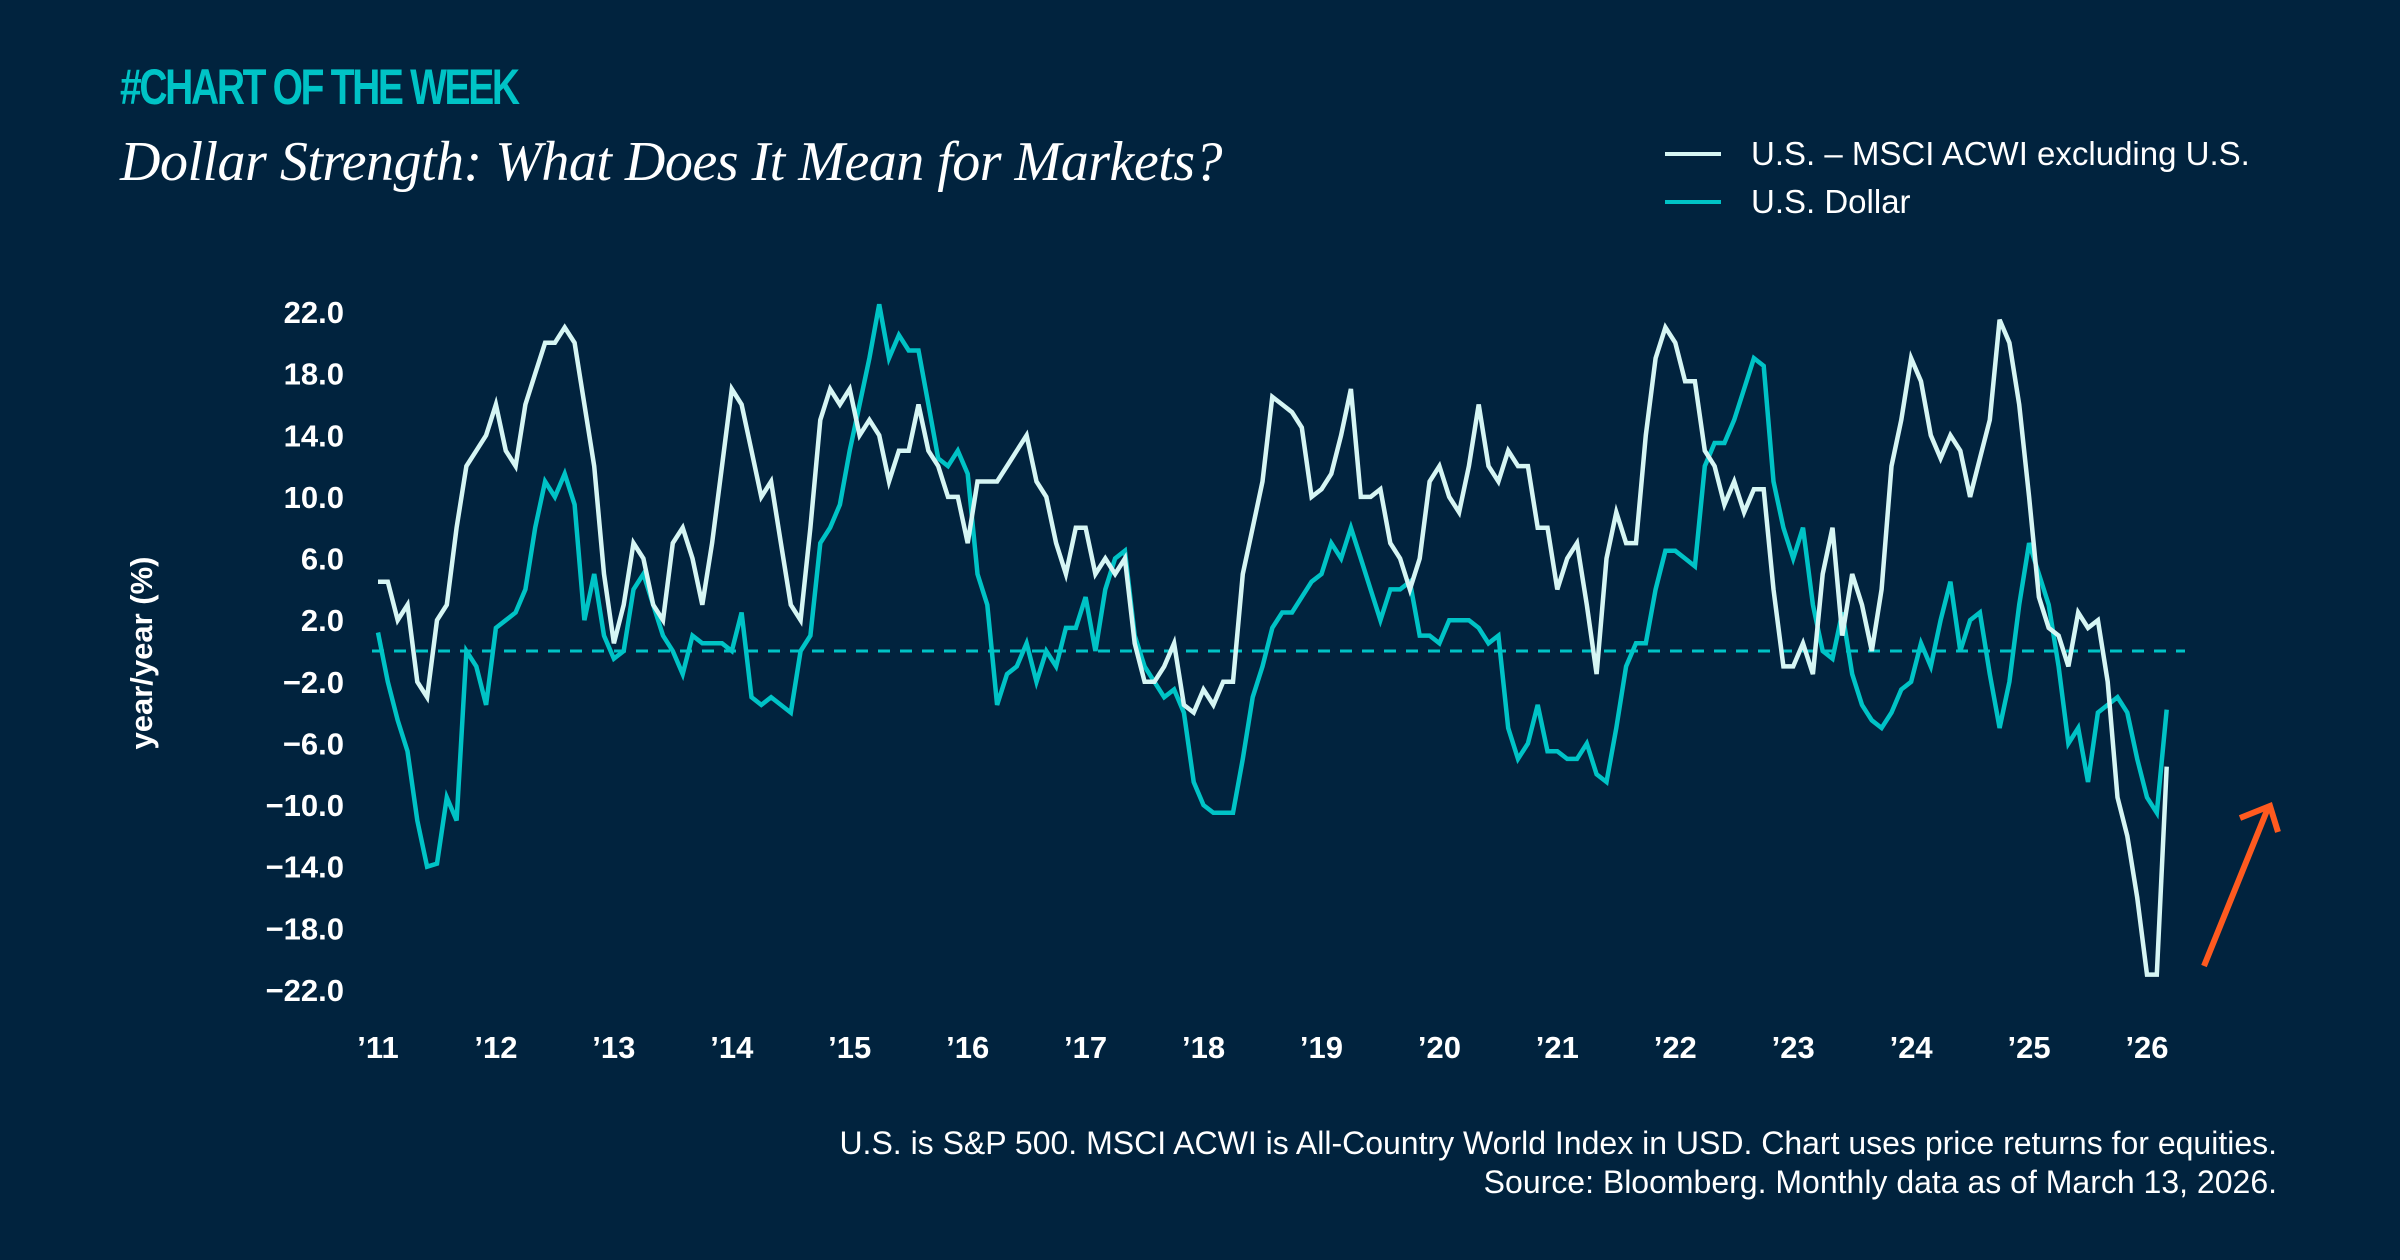 This screenshot has height=1260, width=2400. Describe the element at coordinates (1203, 1047) in the screenshot. I see `x-tick-label: ’18` at that location.